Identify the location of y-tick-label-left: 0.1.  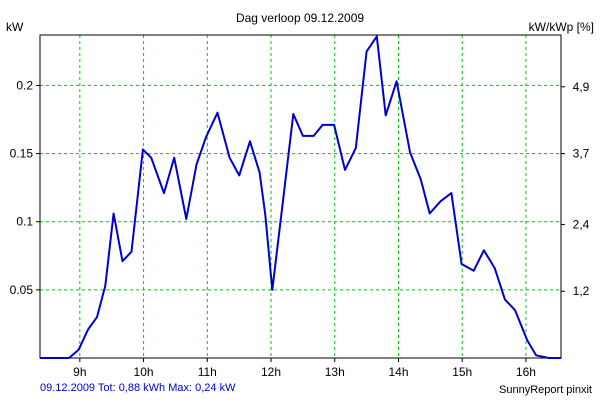
(24, 222).